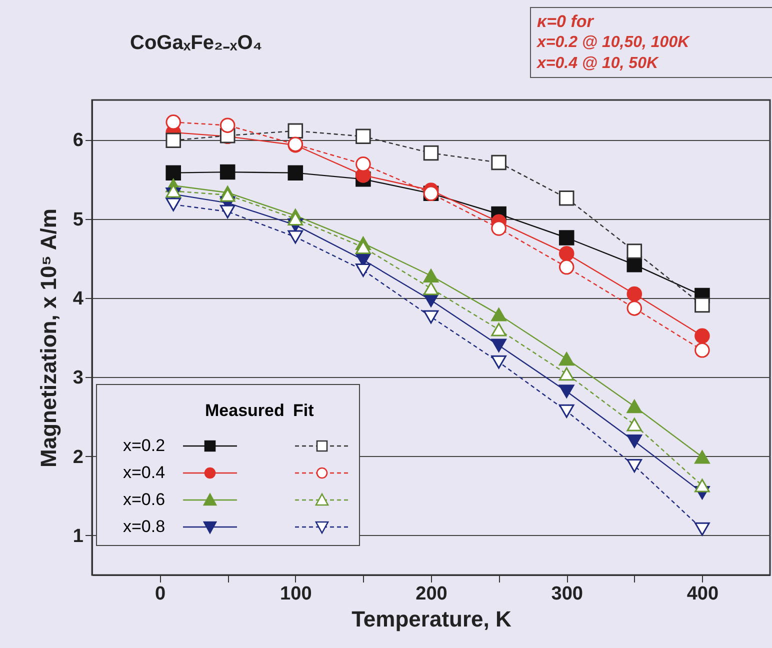 The height and width of the screenshot is (648, 772). What do you see at coordinates (78, 378) in the screenshot?
I see `y-tick-label: 3` at bounding box center [78, 378].